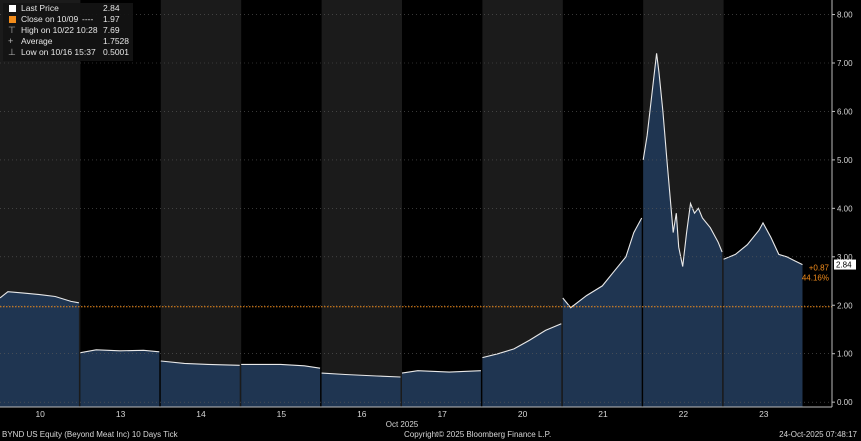 This screenshot has width=861, height=441. I want to click on legend-label: Last Price, so click(40, 8).